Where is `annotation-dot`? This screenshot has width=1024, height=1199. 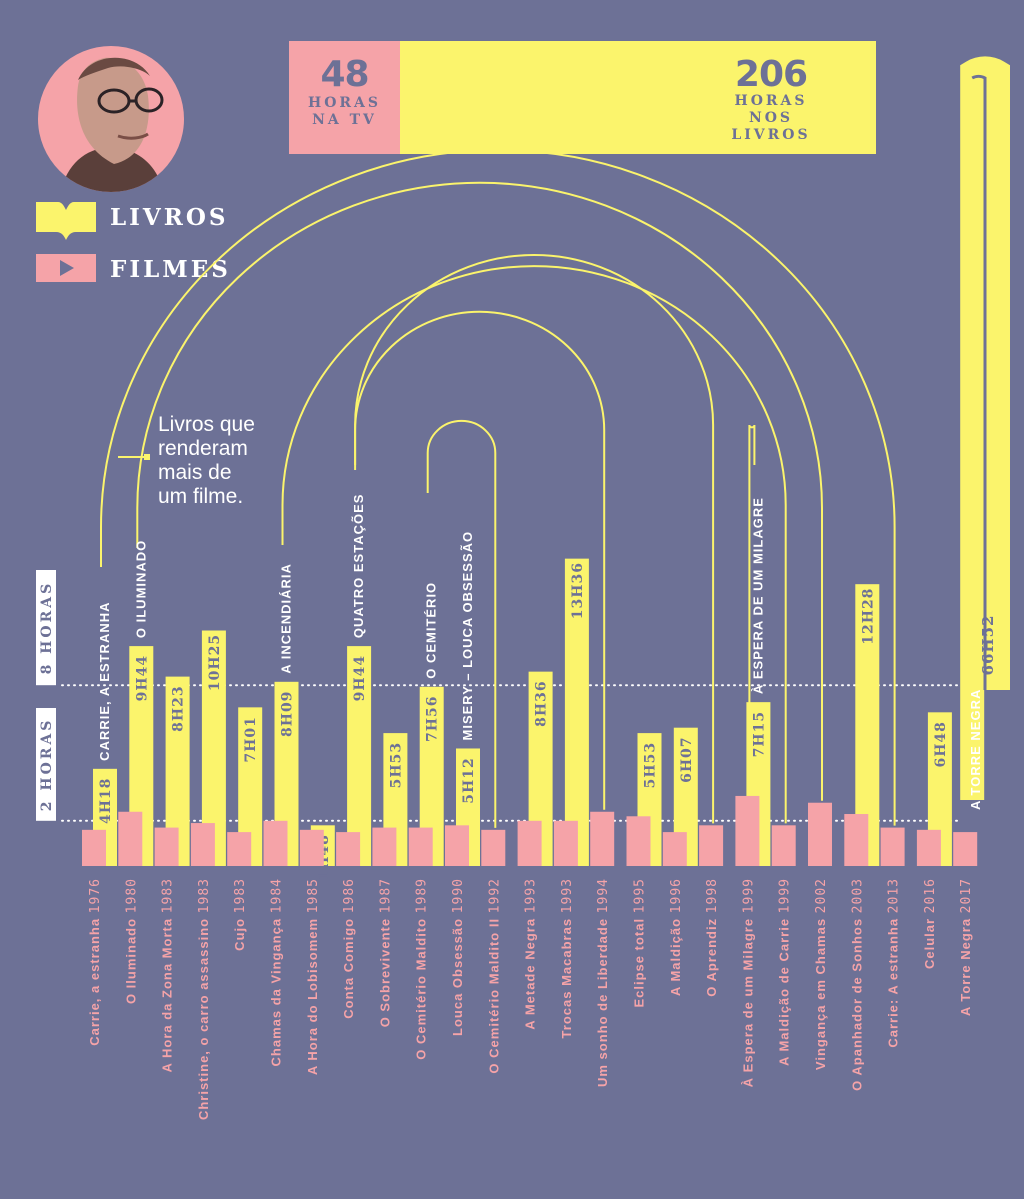
annotation-dot is located at coordinates (147, 457).